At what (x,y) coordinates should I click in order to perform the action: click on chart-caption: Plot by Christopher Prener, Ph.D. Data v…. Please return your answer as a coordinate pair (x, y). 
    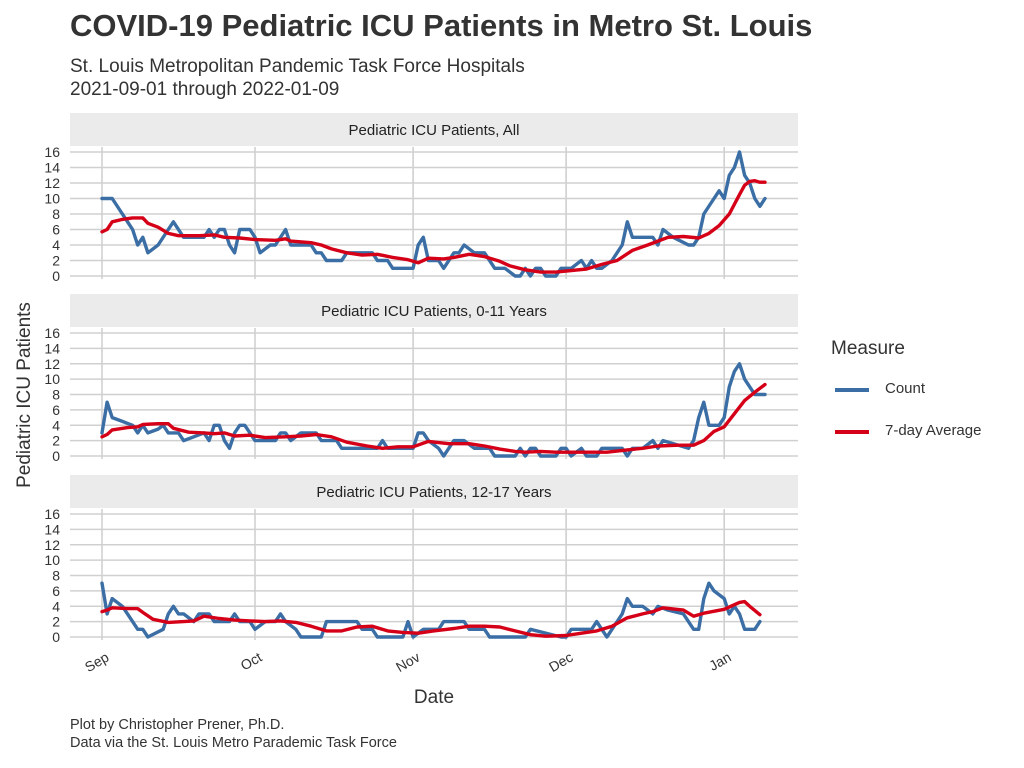
    Looking at the image, I should click on (233, 734).